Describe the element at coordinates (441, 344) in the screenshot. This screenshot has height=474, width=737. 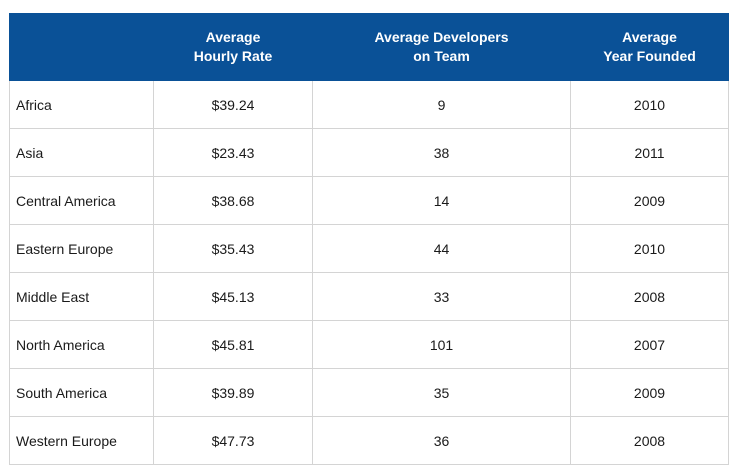
I see `cell-developers: 101` at that location.